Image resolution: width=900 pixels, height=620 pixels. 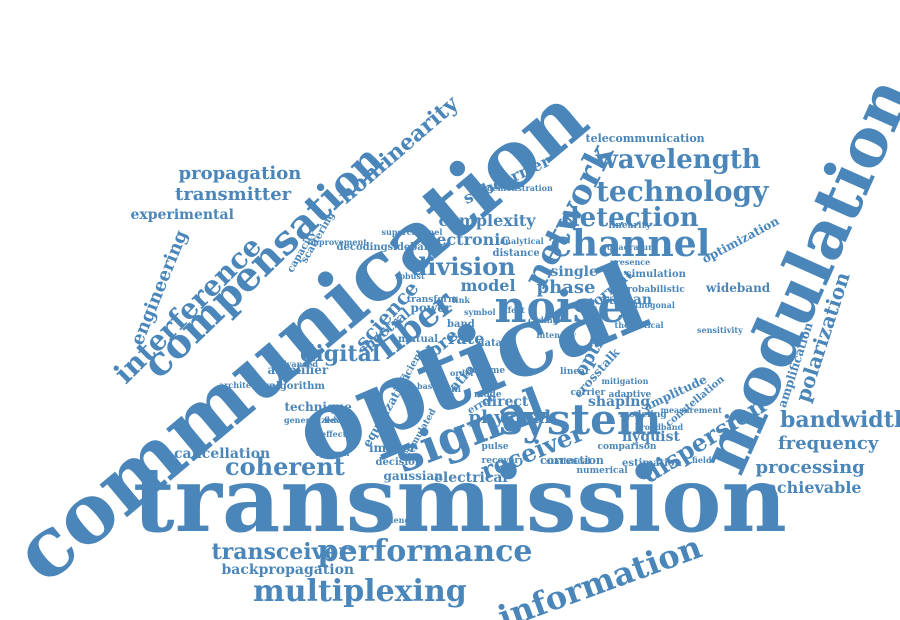 What do you see at coordinates (488, 394) in the screenshot?
I see `cloud-word-mode: mode` at bounding box center [488, 394].